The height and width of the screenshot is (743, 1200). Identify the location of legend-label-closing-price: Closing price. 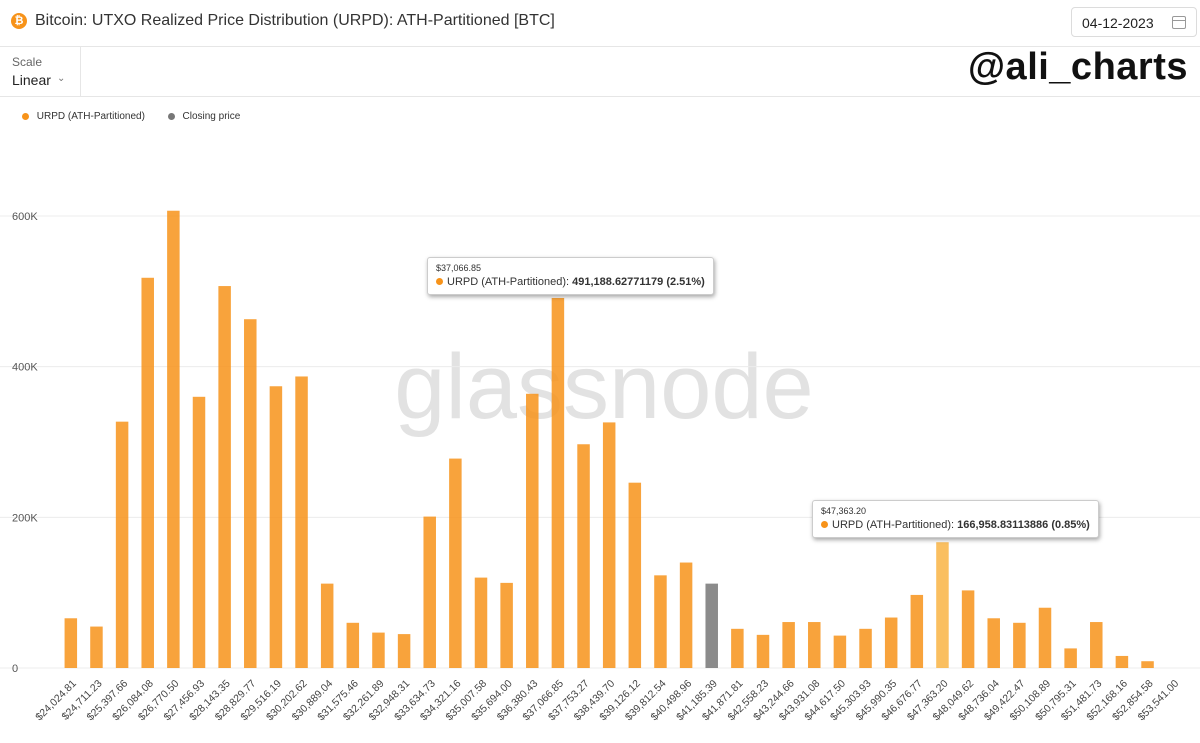
(211, 116).